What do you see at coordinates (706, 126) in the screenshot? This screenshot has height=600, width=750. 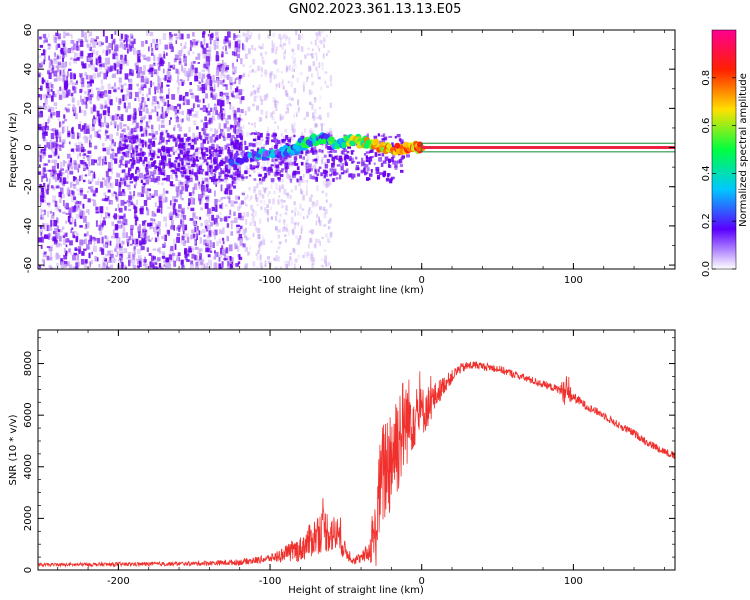 I see `colorbar-tick-label: 0.6` at bounding box center [706, 126].